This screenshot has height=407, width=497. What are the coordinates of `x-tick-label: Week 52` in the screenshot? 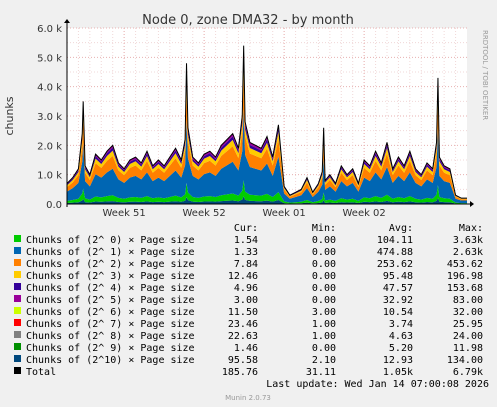 It's located at (203, 213).